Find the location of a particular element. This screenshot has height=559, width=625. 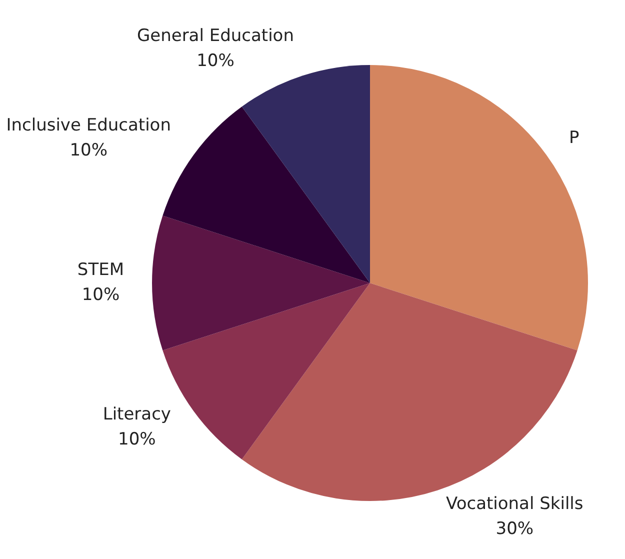

slice-label: Vocational Skills is located at coordinates (515, 504).